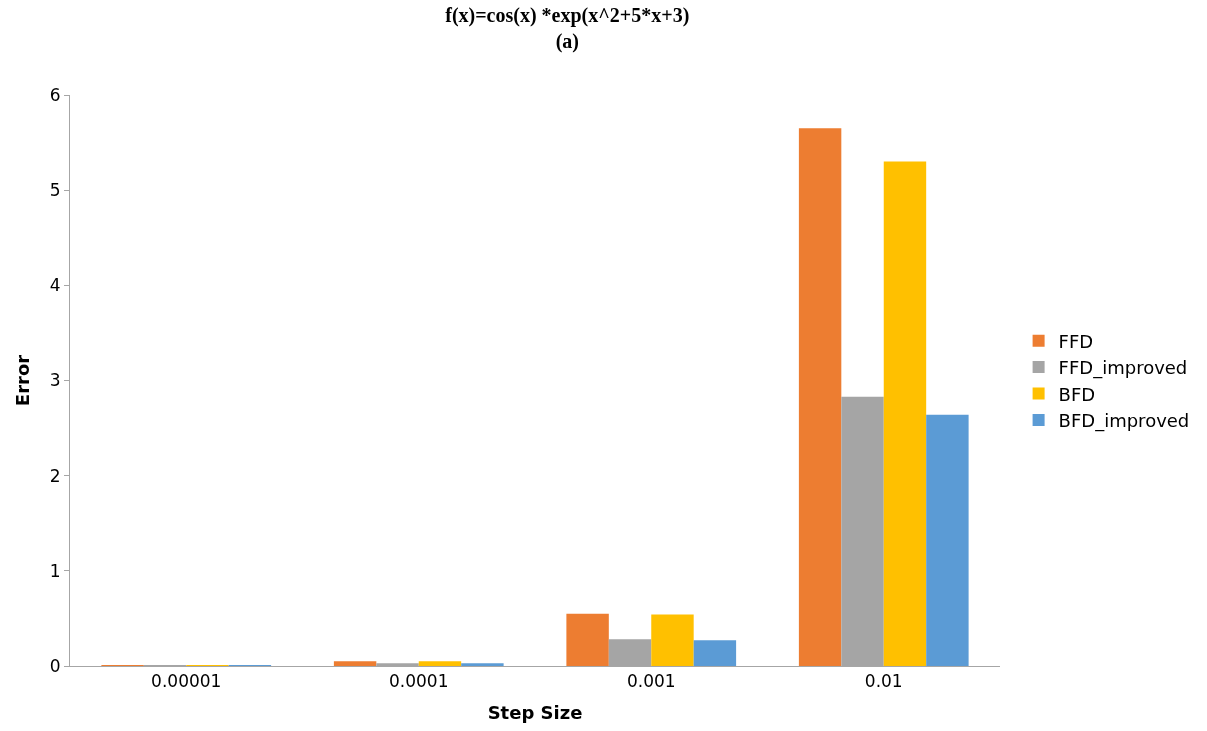  Describe the element at coordinates (651, 681) in the screenshot. I see `x-tick-label: 0.001` at that location.